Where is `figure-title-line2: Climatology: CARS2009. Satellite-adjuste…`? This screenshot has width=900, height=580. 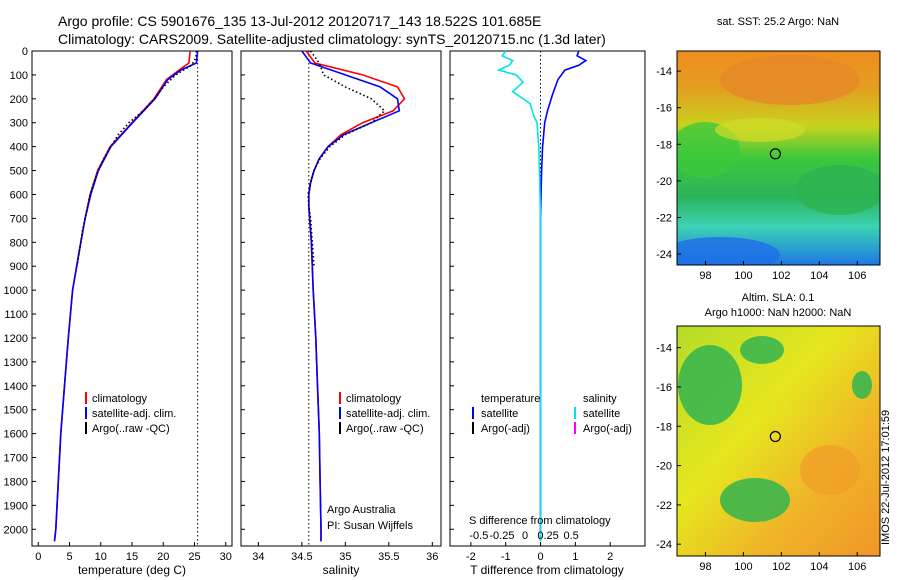
figure-title-line2: Climatology: CARS2009. Satellite-adjuste… is located at coordinates (332, 39).